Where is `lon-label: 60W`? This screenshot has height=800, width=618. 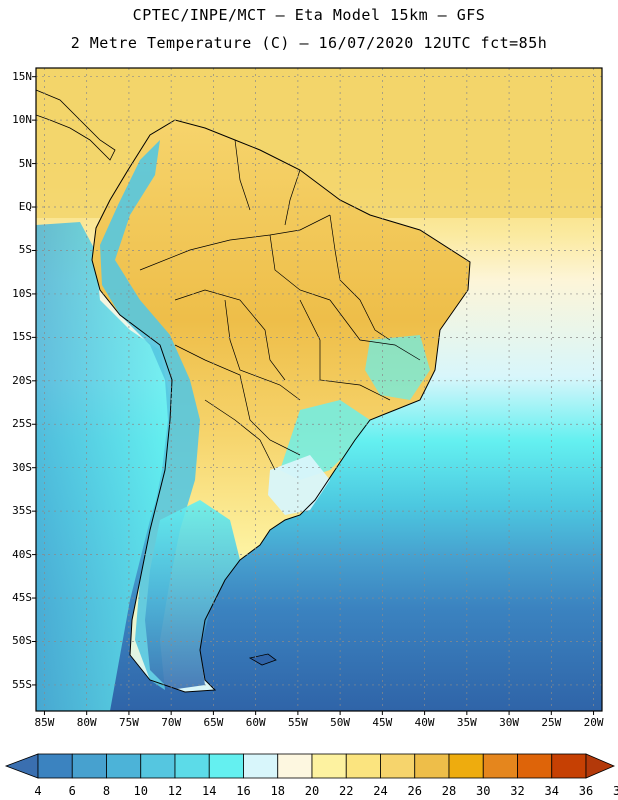 lon-label: 60W is located at coordinates (255, 722).